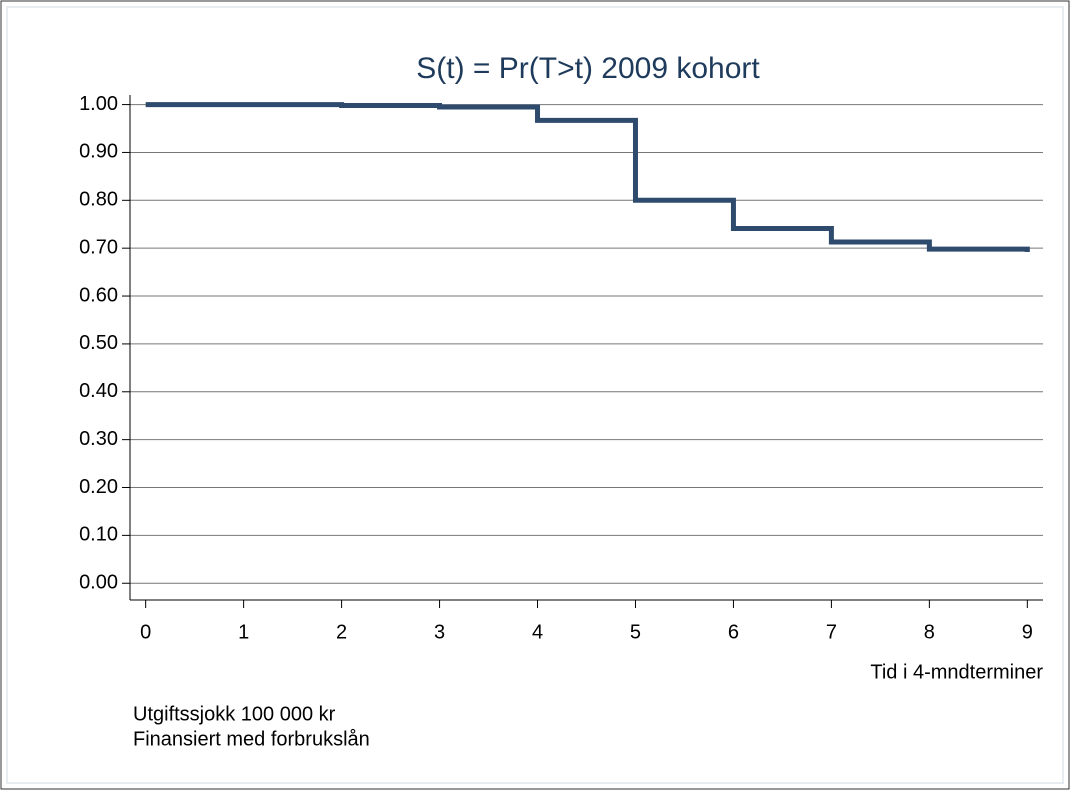 The width and height of the screenshot is (1070, 790). What do you see at coordinates (145, 632) in the screenshot?
I see `x-tick-label: 0` at bounding box center [145, 632].